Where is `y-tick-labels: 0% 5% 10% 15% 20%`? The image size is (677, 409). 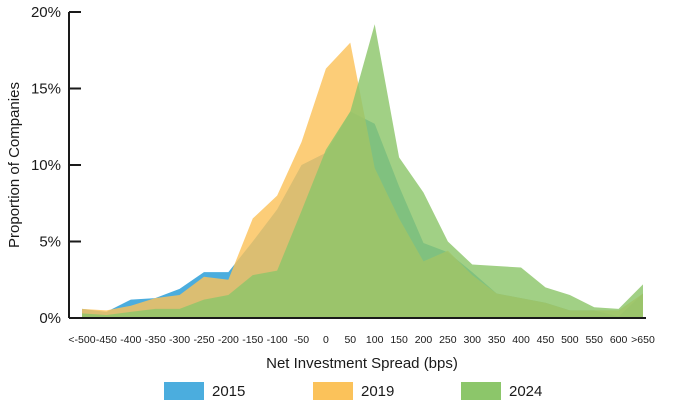 y-tick-labels: 0% 5% 10% 15% 20% is located at coordinates (56, 165).